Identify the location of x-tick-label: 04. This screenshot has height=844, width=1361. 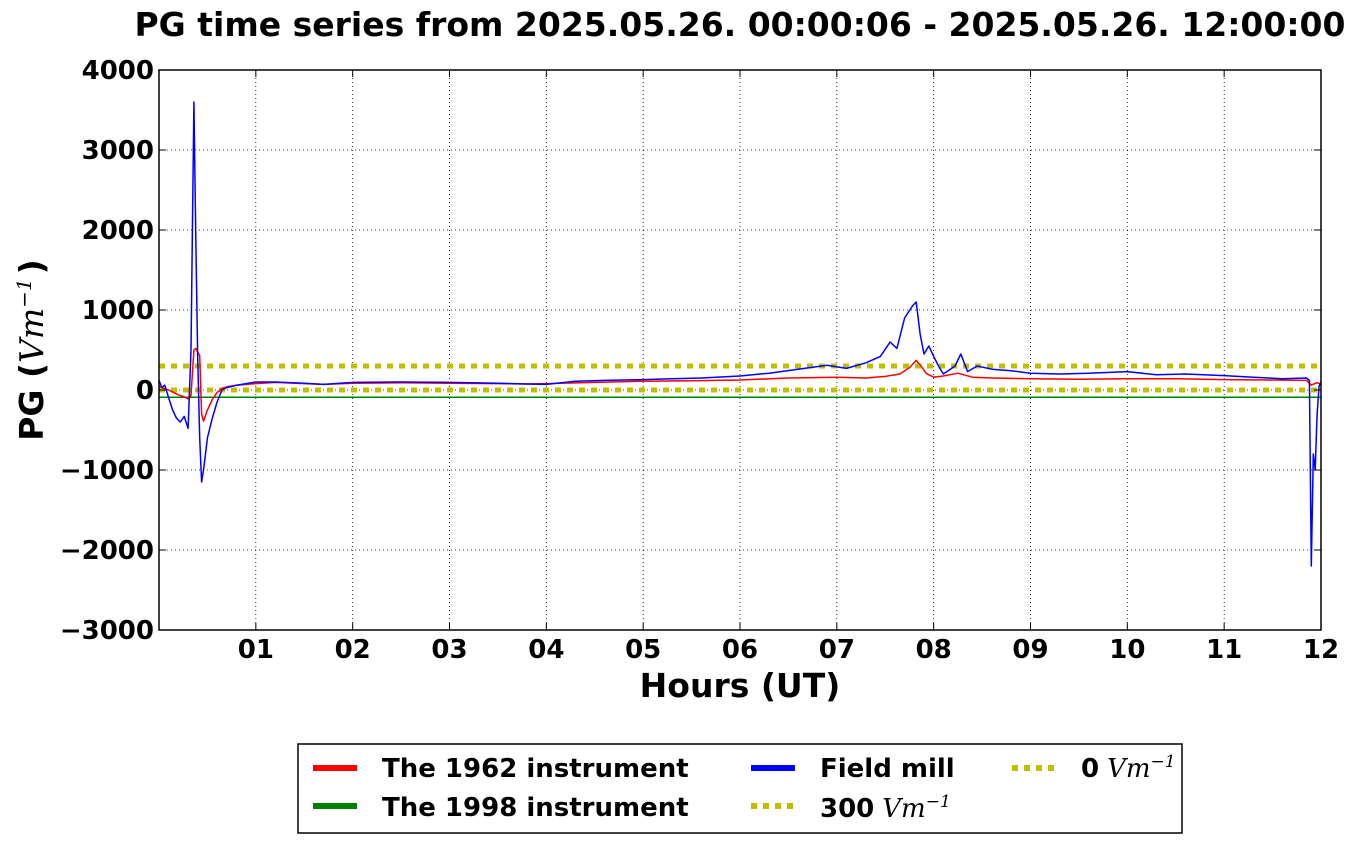
(546, 650).